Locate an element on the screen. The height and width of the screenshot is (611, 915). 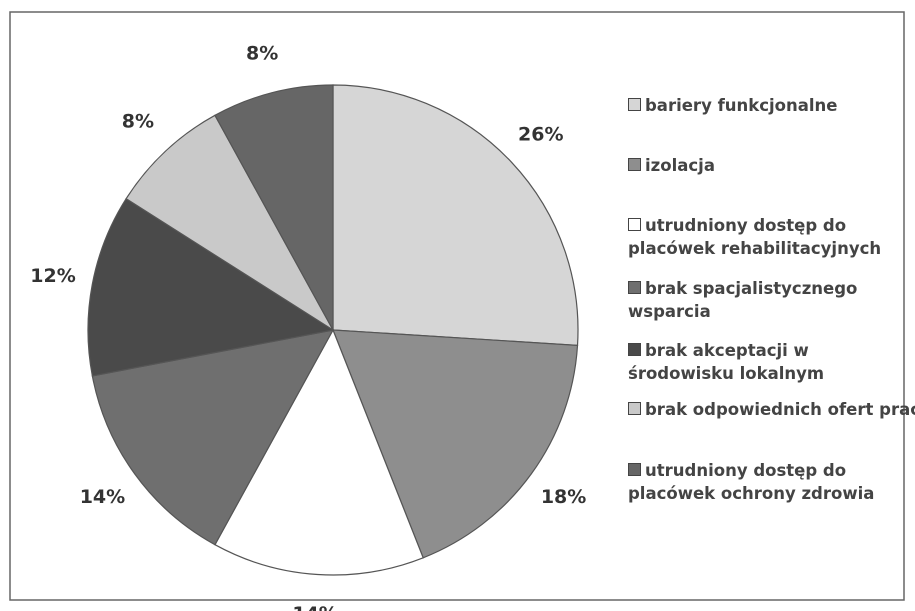
legend-label: brak odpowiednich ofert pracy is located at coordinates (780, 409).